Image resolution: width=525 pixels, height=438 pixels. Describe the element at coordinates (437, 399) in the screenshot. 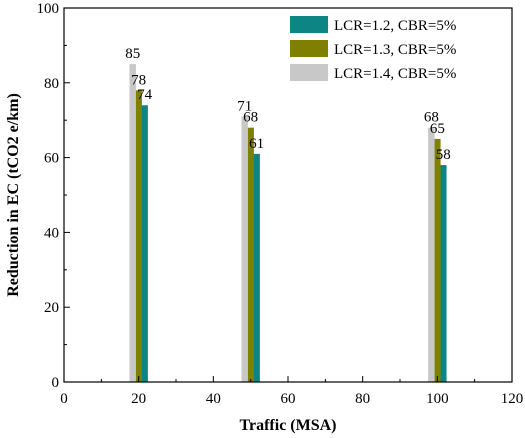

I see `x-tick-label: 100` at that location.